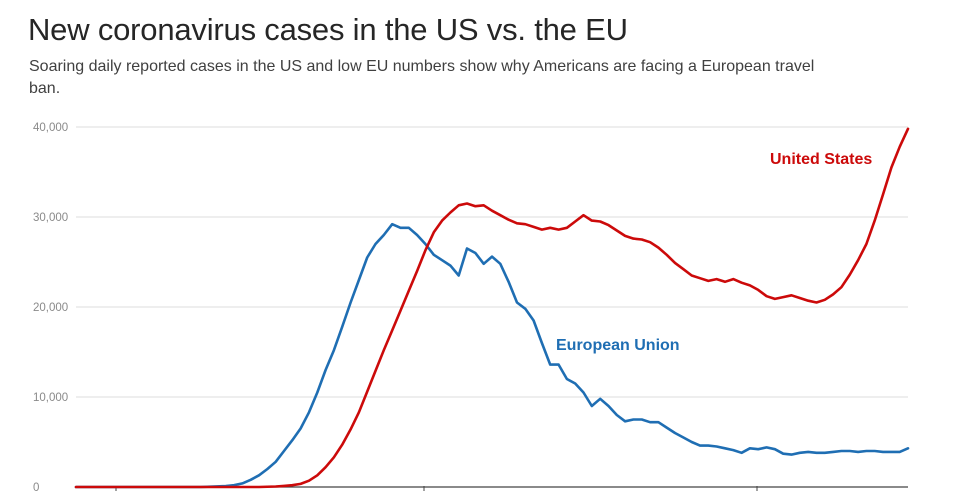 Image resolution: width=960 pixels, height=491 pixels. I want to click on y-tick-label: 30,000, so click(50, 218).